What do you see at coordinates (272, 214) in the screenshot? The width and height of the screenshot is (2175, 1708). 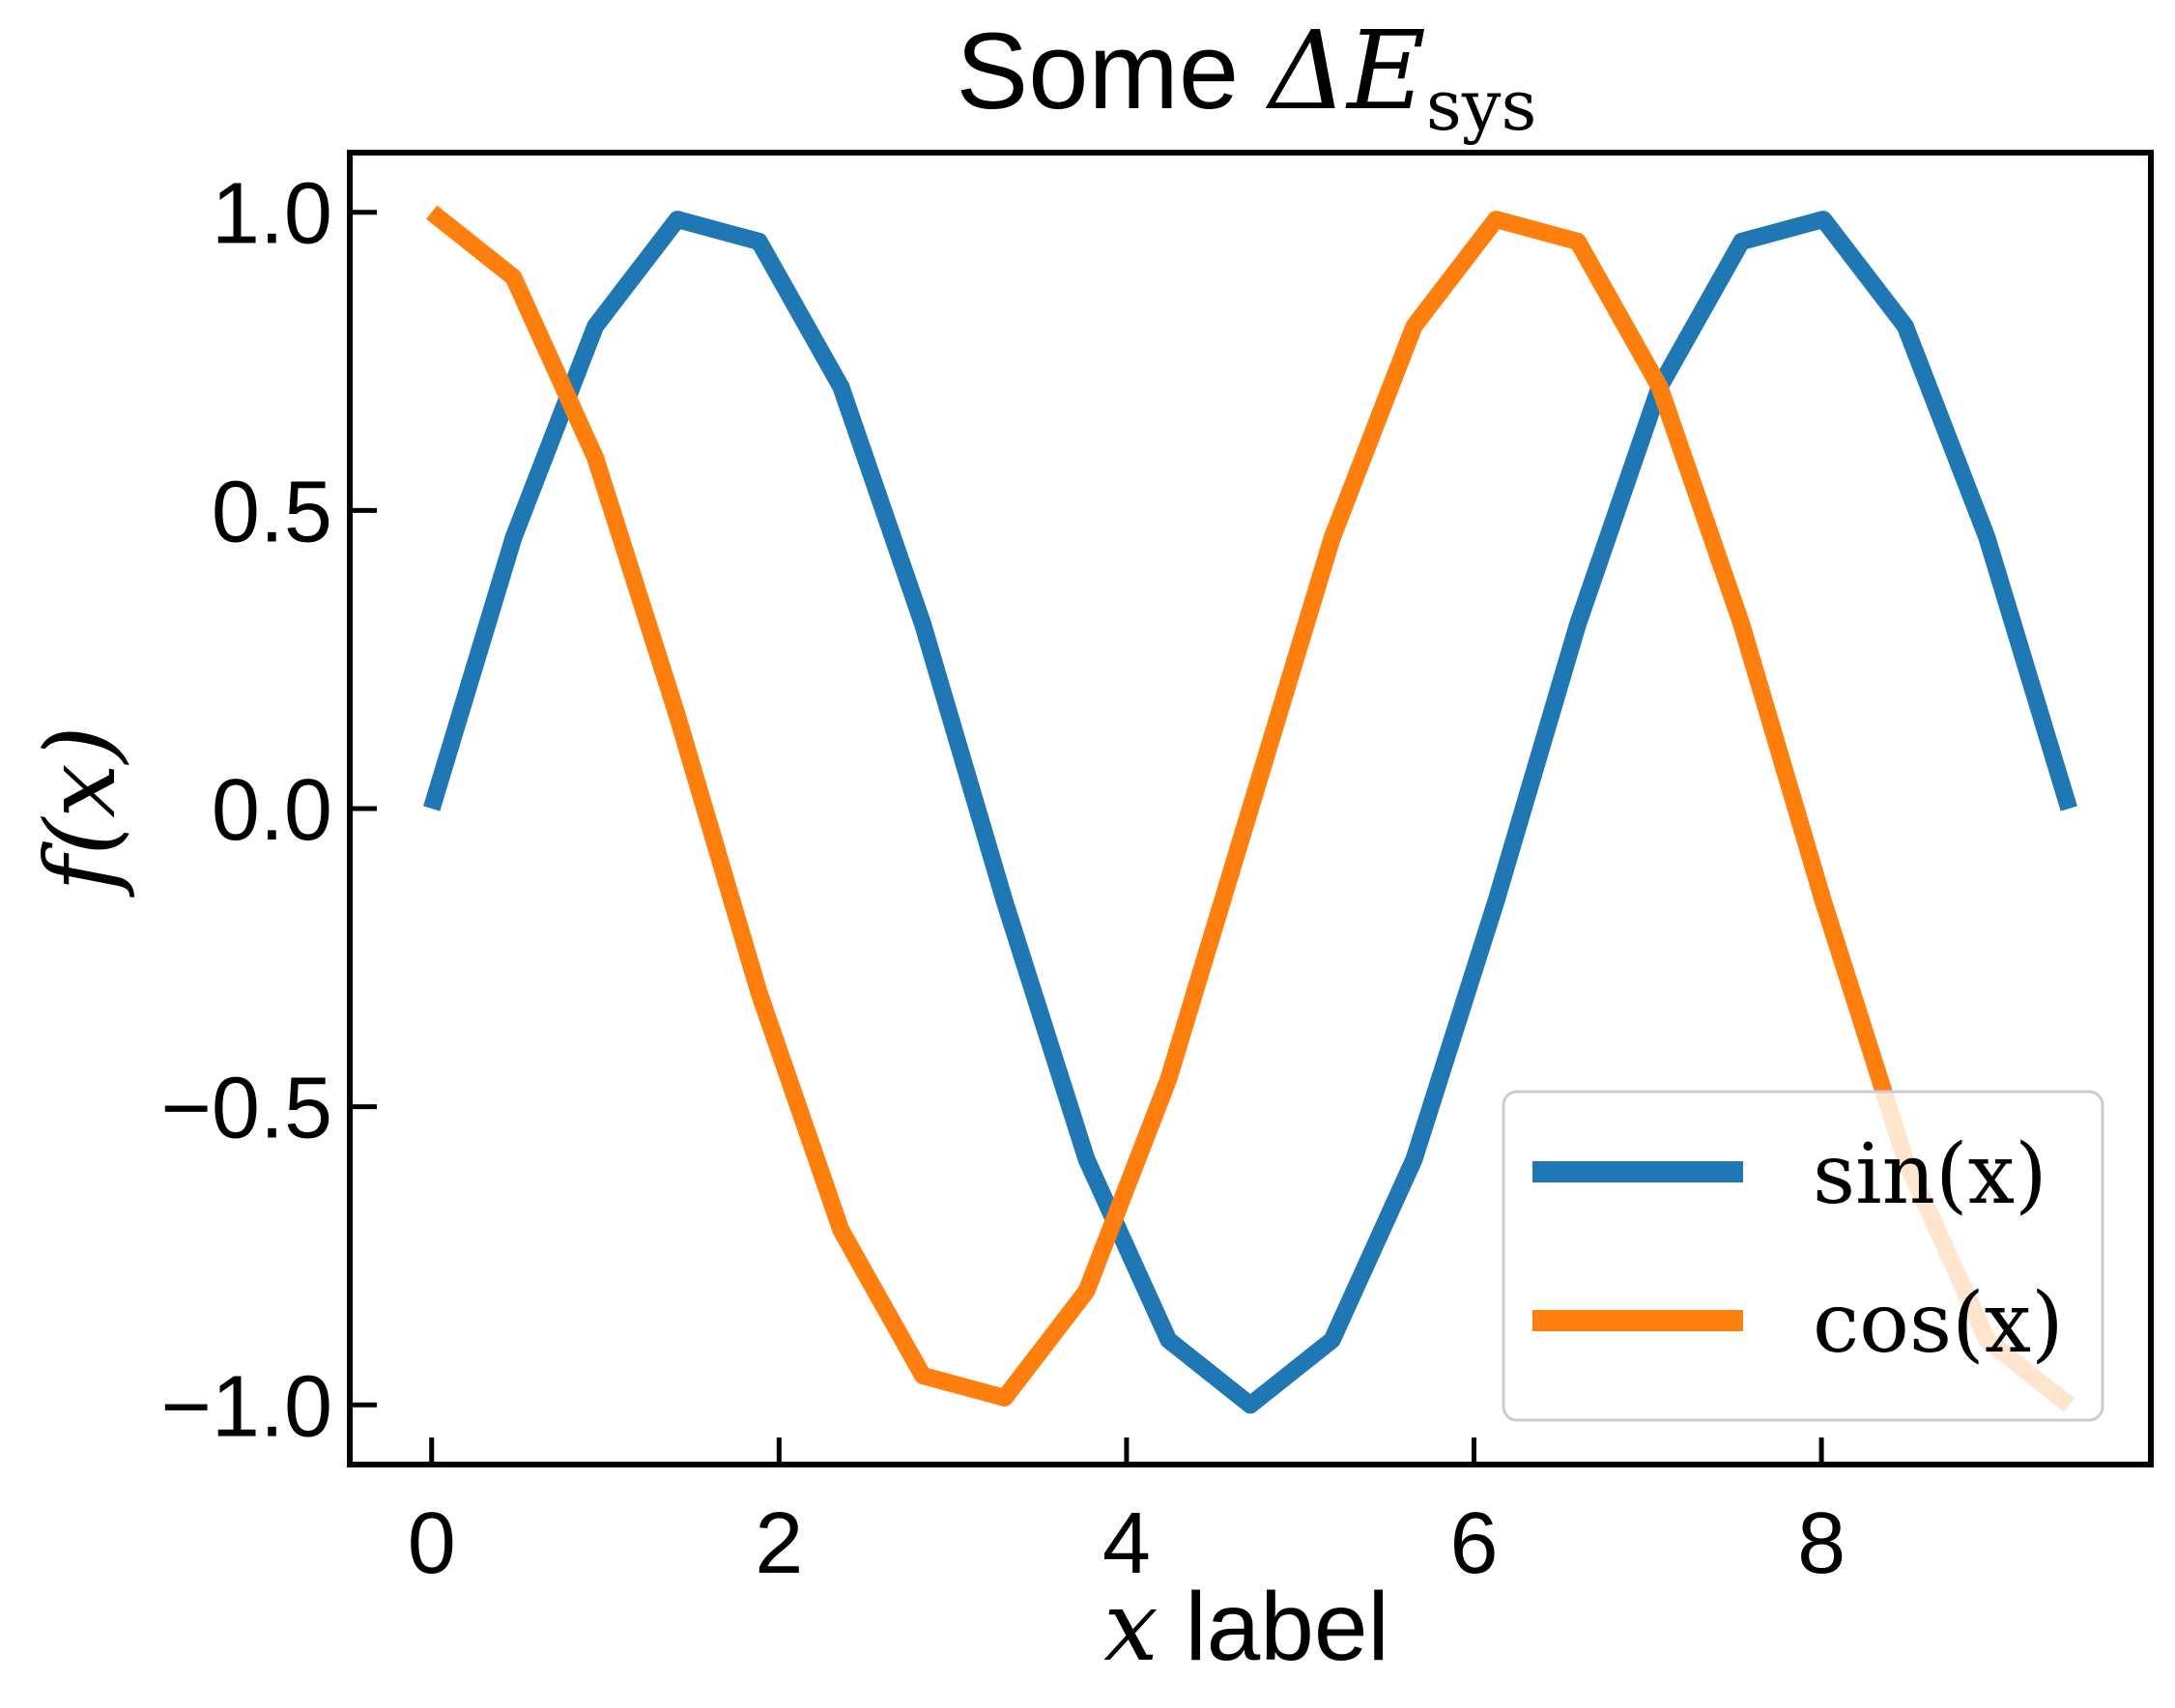 I see `y-tick-label: 1.0` at bounding box center [272, 214].